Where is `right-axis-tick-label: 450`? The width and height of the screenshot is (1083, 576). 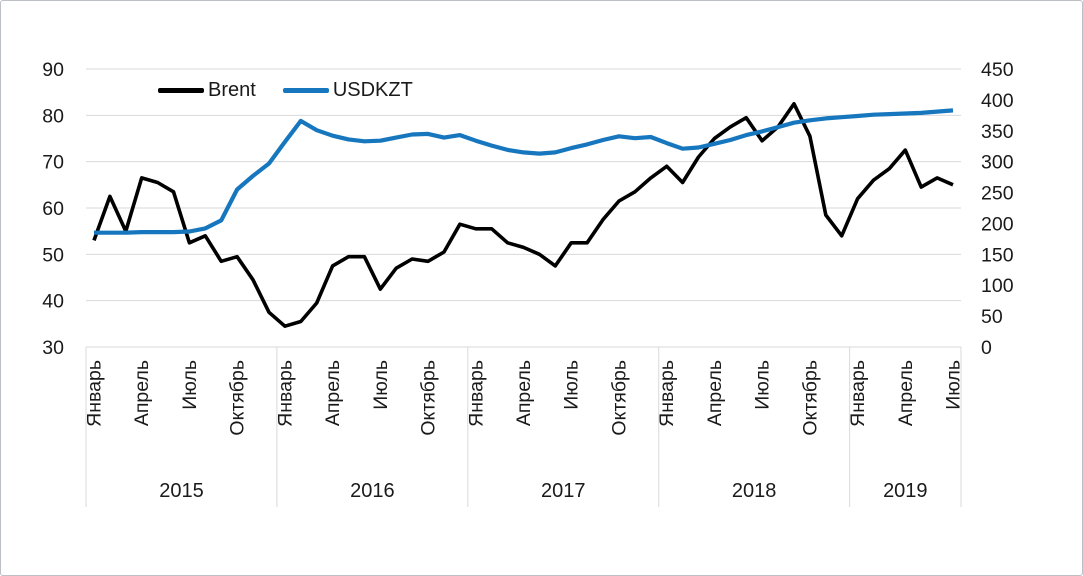
right-axis-tick-label: 450 is located at coordinates (997, 70).